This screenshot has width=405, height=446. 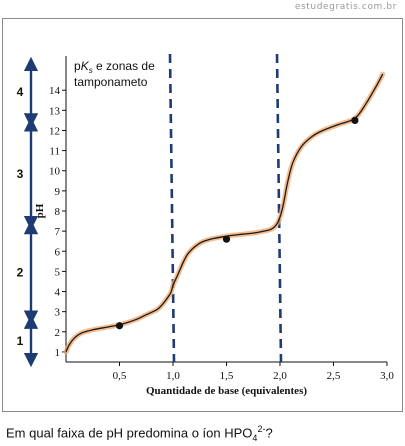 I want to click on annotation-line2: tamponameto, so click(x=111, y=82).